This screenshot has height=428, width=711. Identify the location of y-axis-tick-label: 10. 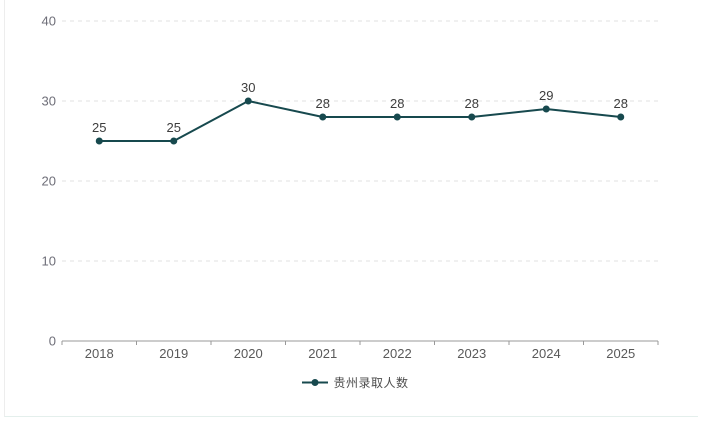
(49, 261).